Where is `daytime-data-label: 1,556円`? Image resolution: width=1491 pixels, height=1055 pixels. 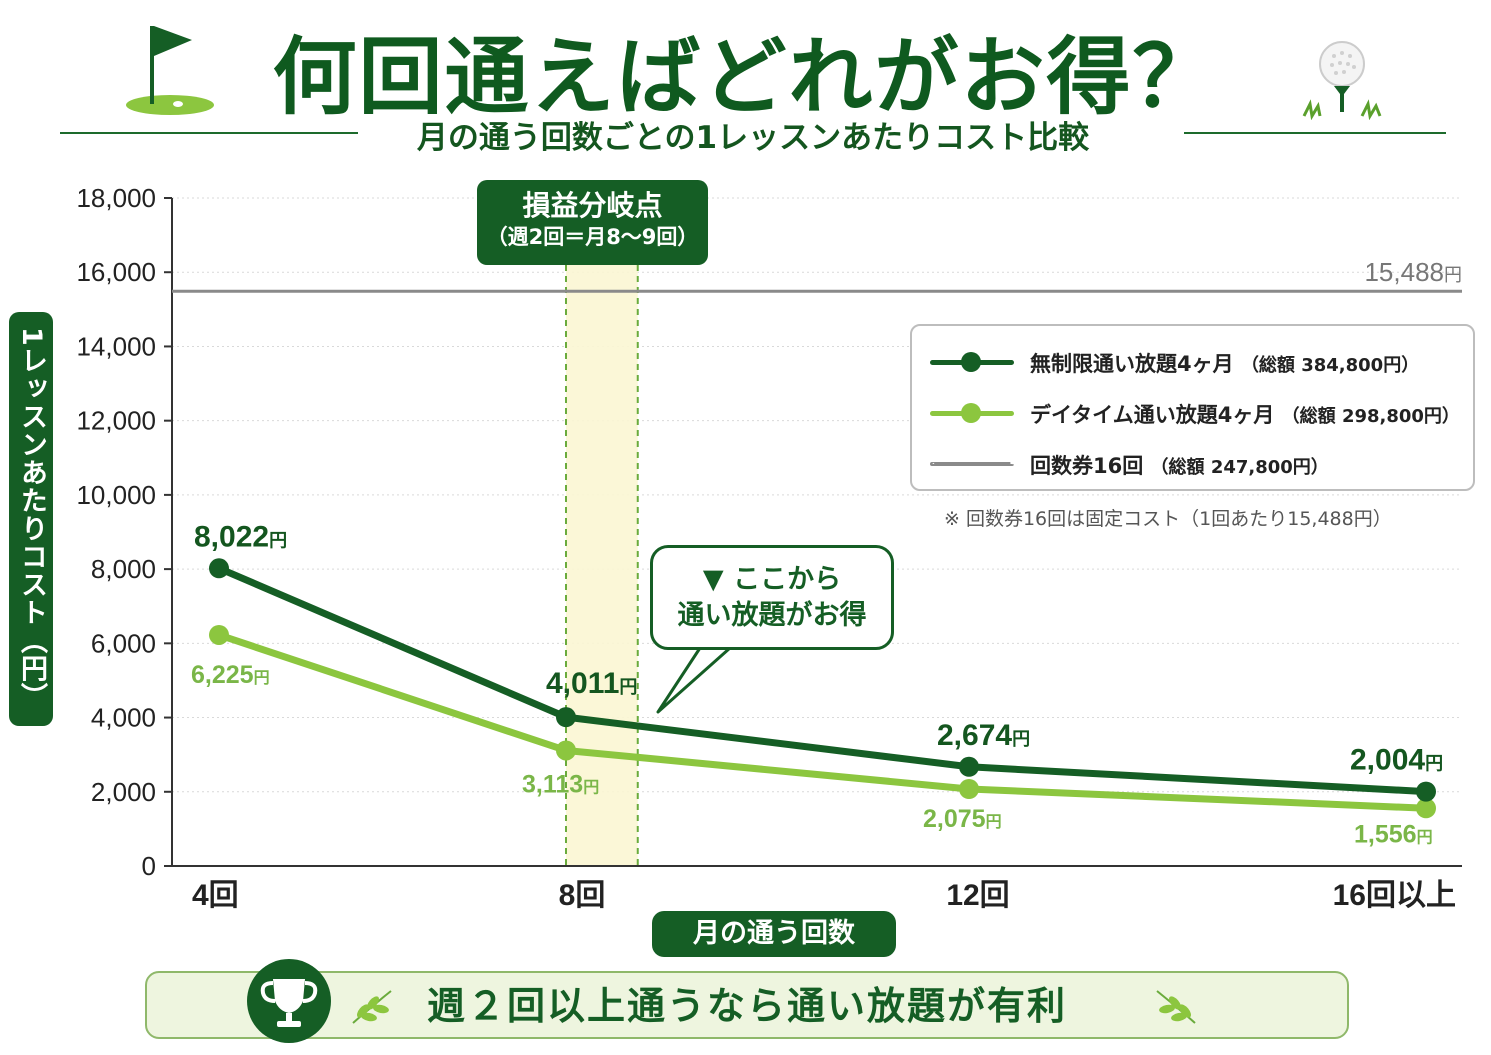
daytime-data-label: 1,556円 is located at coordinates (1393, 834).